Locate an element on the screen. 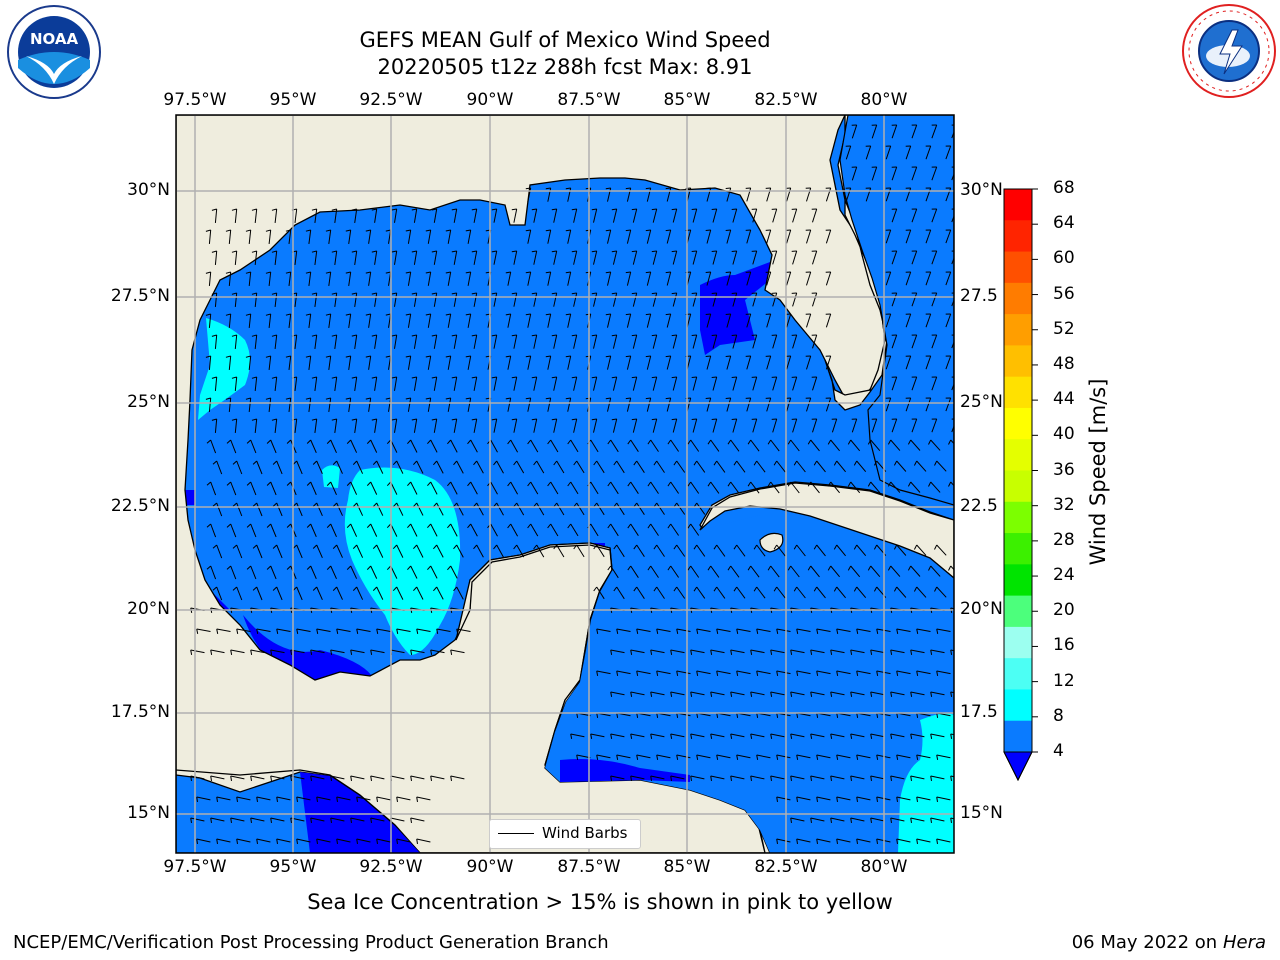 The height and width of the screenshot is (960, 1280). nws-logo is located at coordinates (1229, 51).